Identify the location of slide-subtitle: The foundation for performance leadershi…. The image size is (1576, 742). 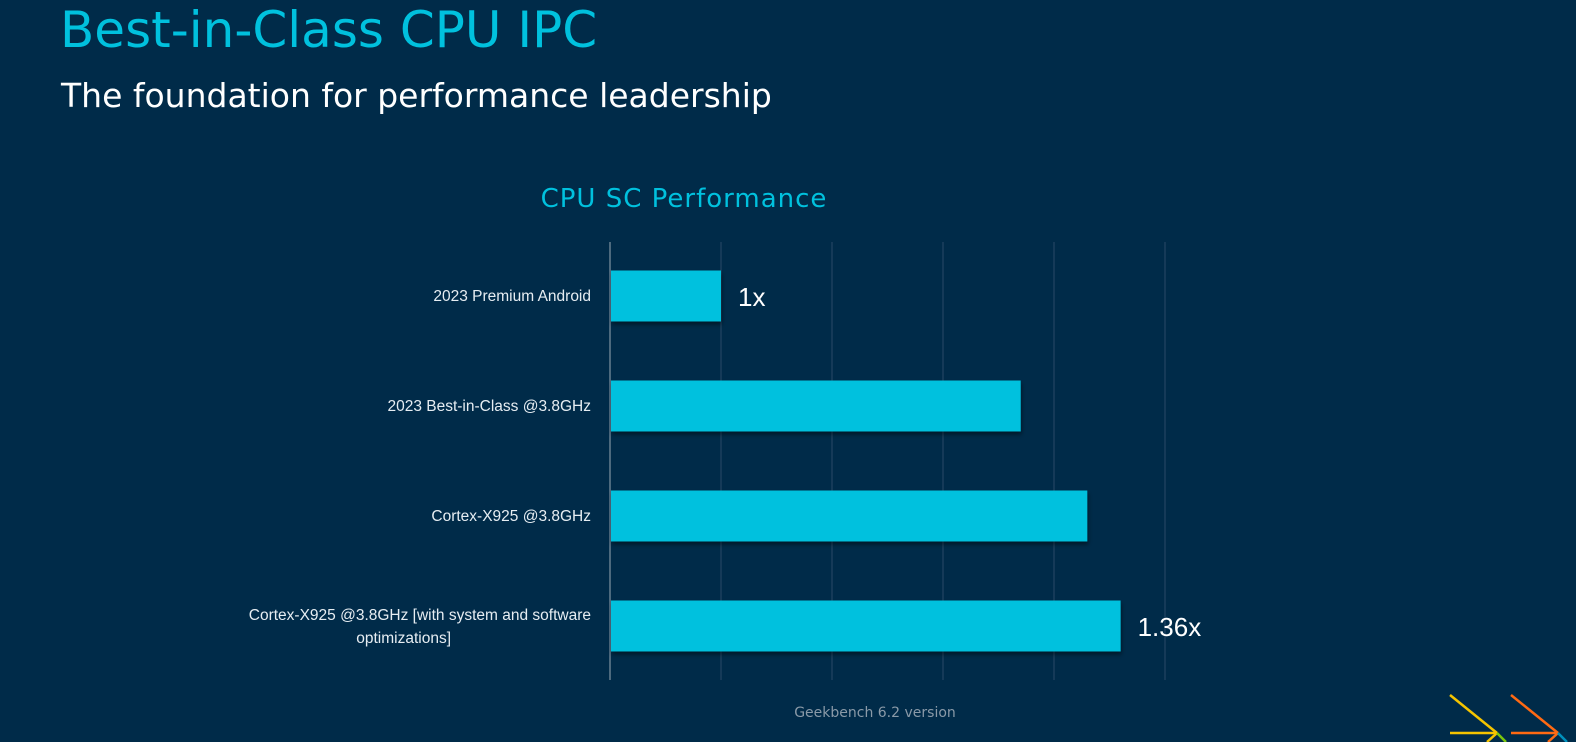
(416, 95).